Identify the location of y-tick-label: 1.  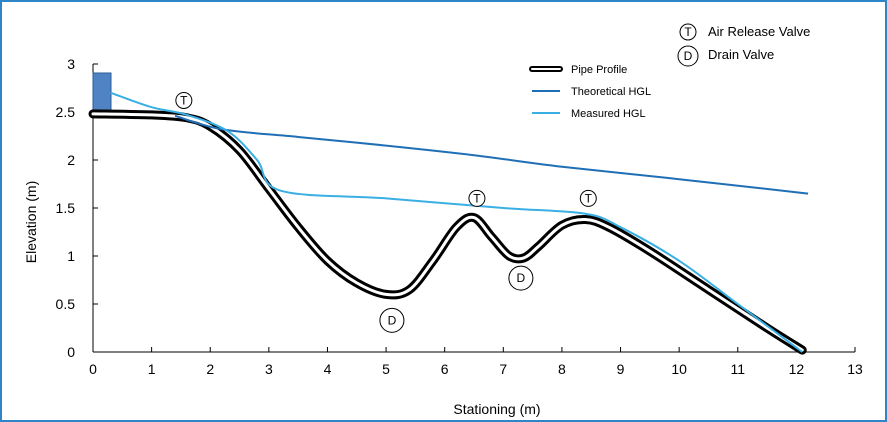
(71, 256).